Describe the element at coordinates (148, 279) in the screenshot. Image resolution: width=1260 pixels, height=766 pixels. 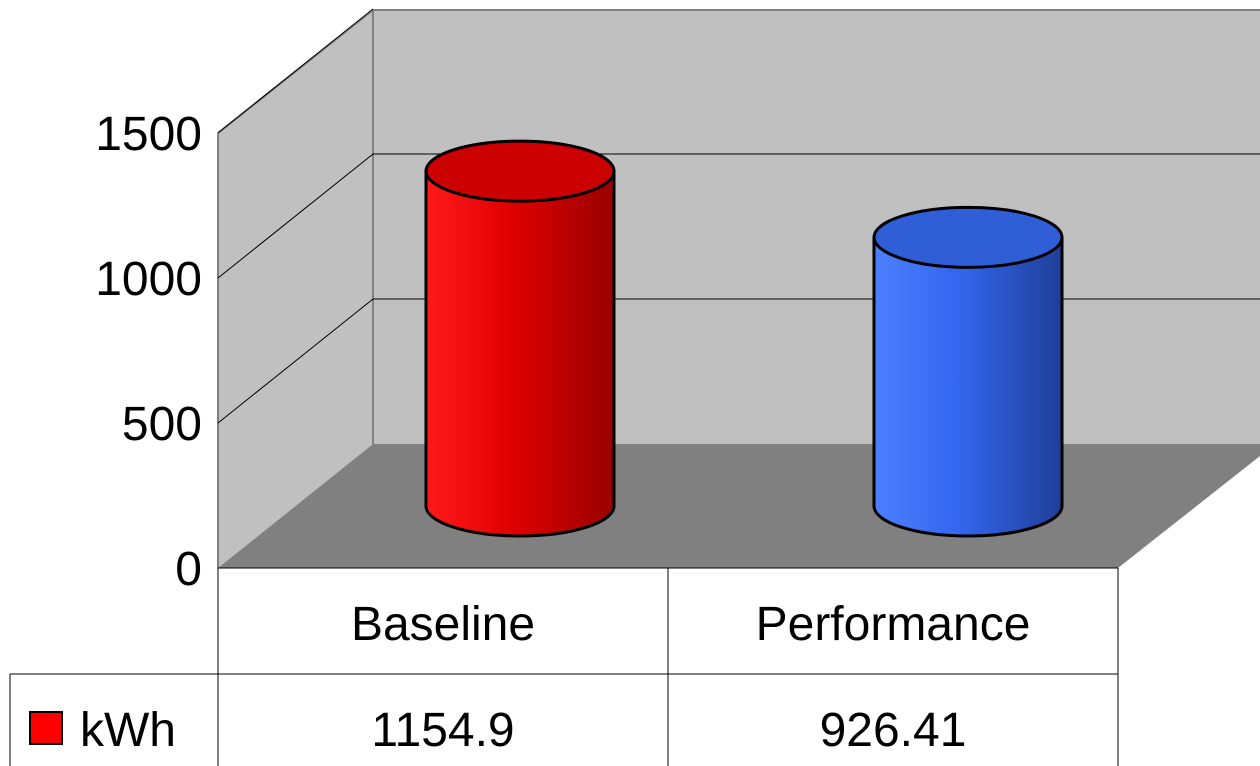
I see `y-tick-label: 1000` at that location.